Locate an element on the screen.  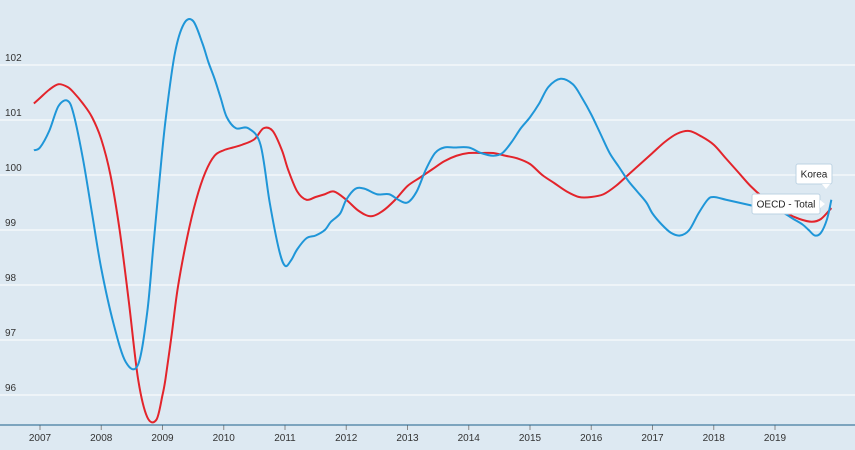
x-tick-label: 2019 is located at coordinates (775, 438).